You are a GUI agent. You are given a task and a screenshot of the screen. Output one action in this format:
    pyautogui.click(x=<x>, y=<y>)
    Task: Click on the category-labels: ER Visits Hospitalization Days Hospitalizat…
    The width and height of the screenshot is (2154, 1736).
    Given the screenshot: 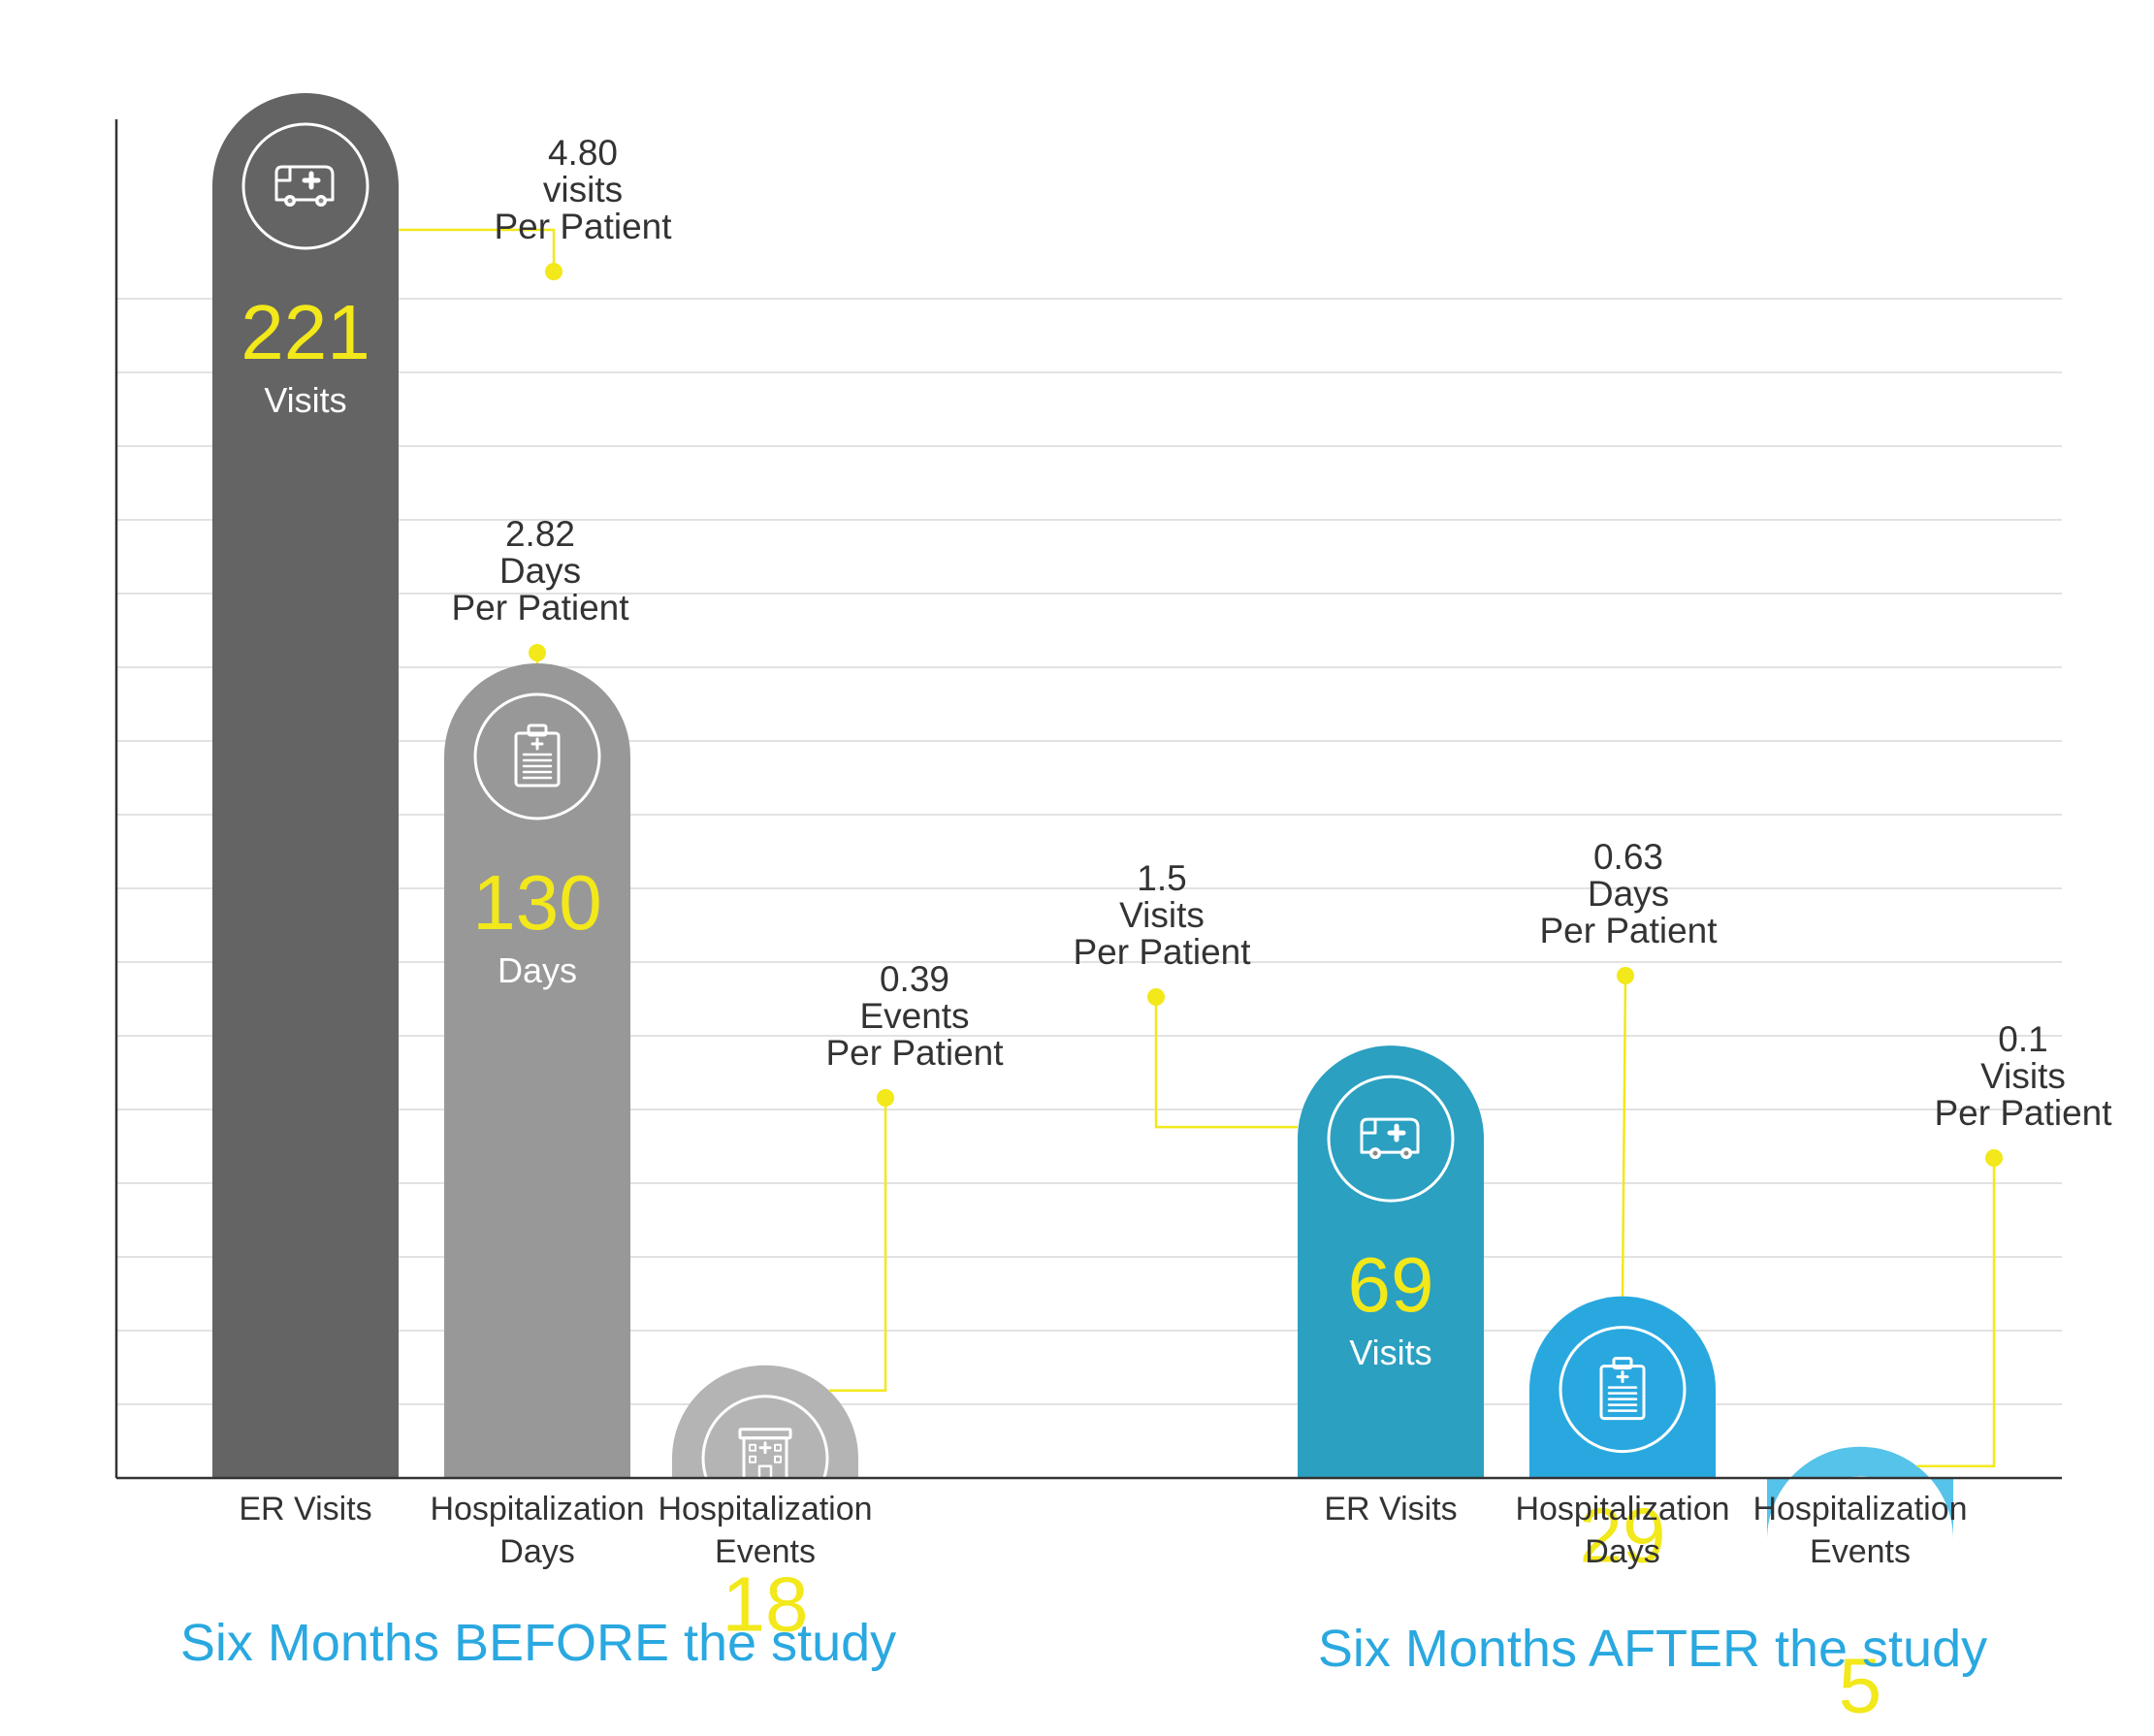 What is the action you would take?
    pyautogui.click(x=1103, y=1530)
    